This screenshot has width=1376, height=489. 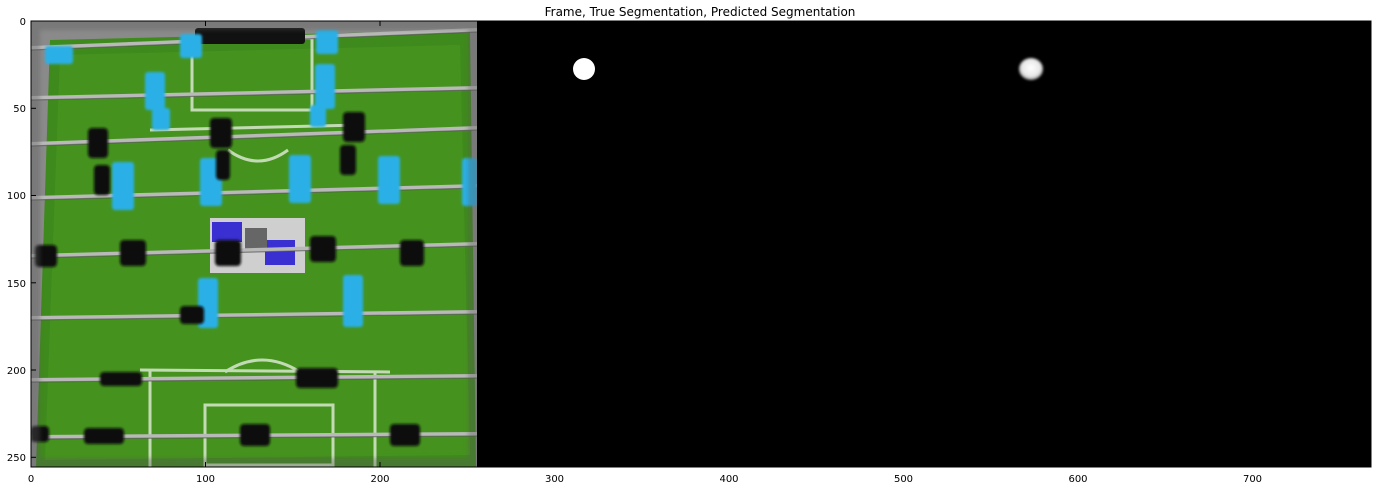 I want to click on x-tick-label: 500, so click(x=903, y=479).